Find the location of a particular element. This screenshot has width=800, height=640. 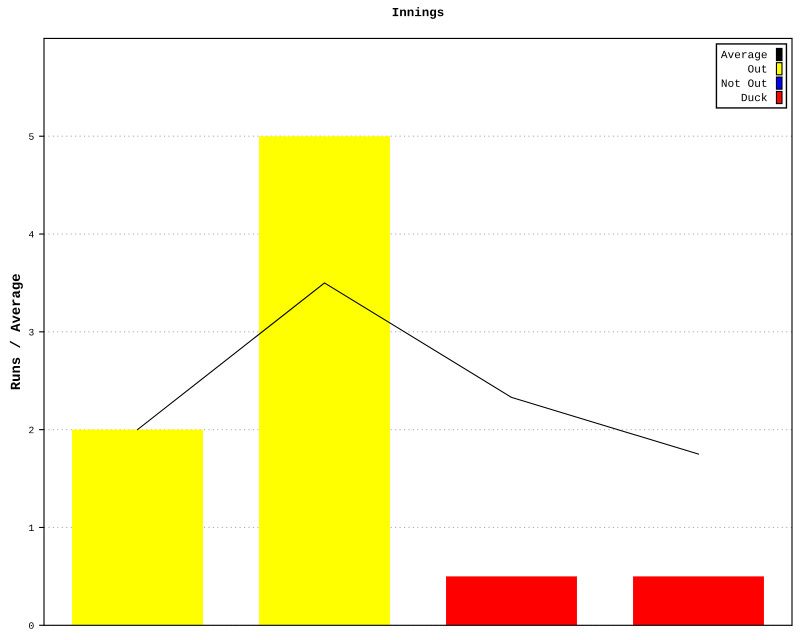

y-axis-title: Runs / Average is located at coordinates (16, 332).